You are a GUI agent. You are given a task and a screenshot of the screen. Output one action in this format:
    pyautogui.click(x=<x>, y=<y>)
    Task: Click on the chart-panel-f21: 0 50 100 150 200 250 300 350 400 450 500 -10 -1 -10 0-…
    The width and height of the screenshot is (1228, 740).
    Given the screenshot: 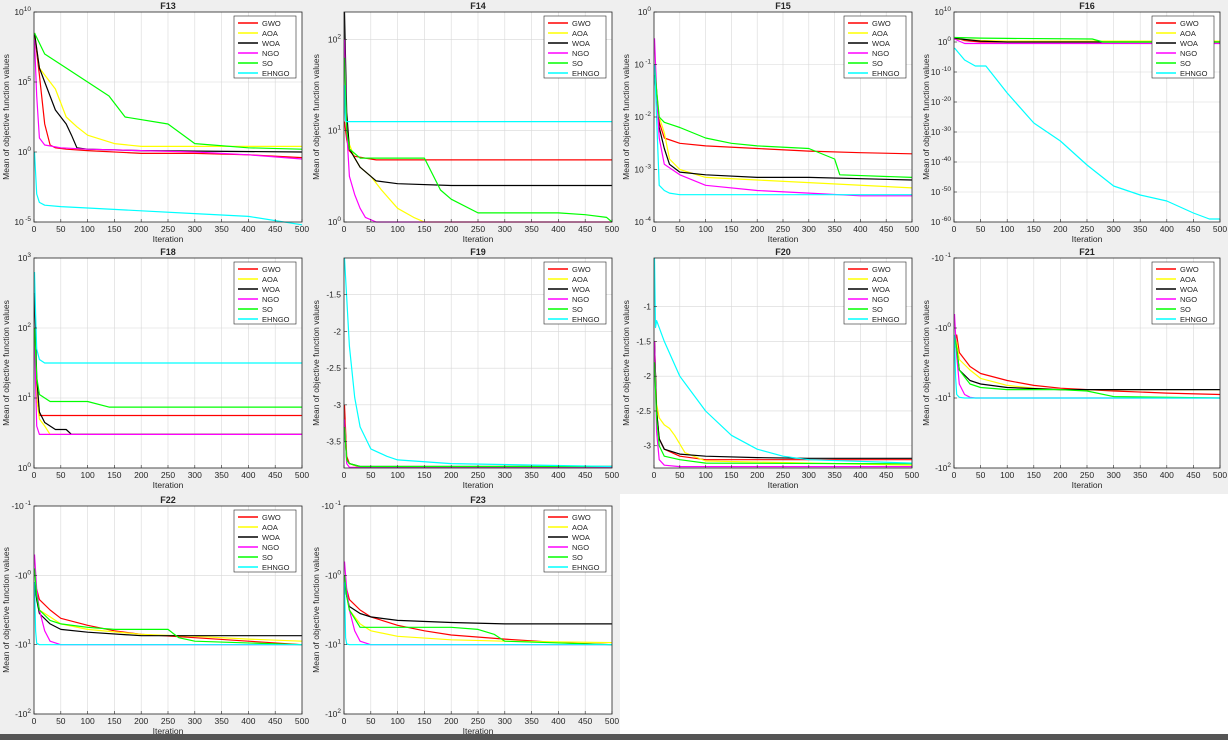 What is the action you would take?
    pyautogui.click(x=1074, y=369)
    